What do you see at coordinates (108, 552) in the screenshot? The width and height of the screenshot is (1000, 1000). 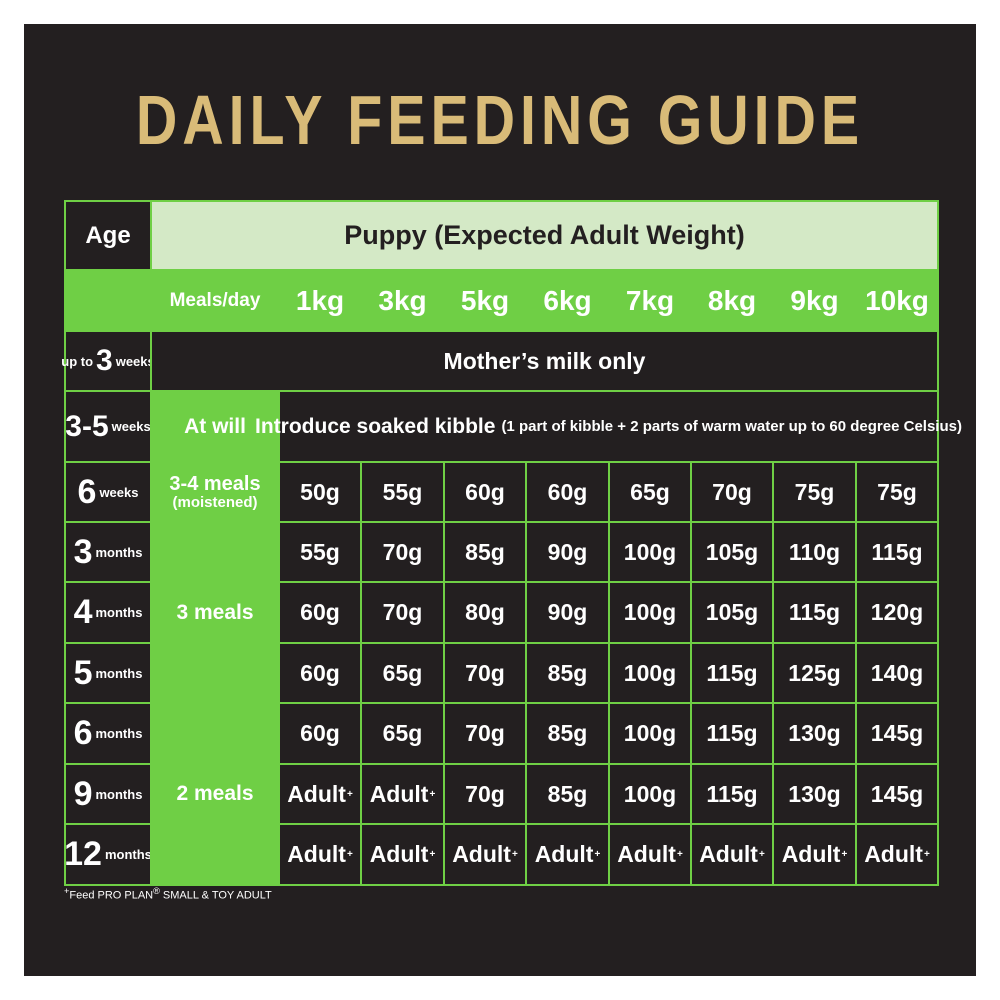 I see `age-cell: 3 months` at bounding box center [108, 552].